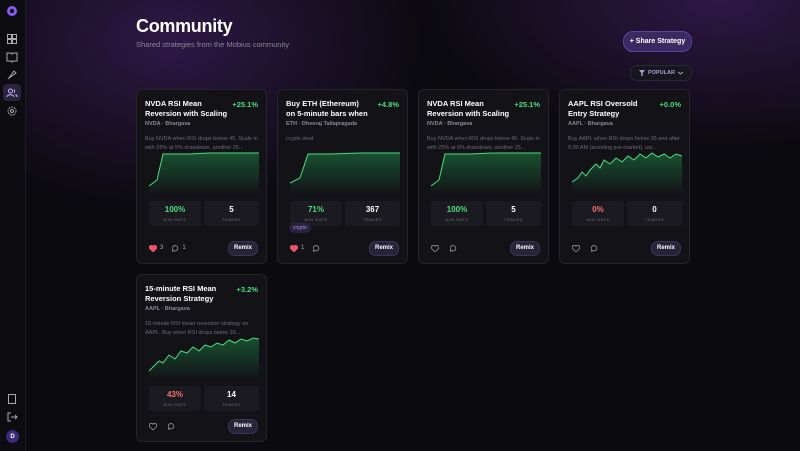 Image resolution: width=800 pixels, height=451 pixels. What do you see at coordinates (315, 209) in the screenshot?
I see `win-rate-value: 71%` at bounding box center [315, 209].